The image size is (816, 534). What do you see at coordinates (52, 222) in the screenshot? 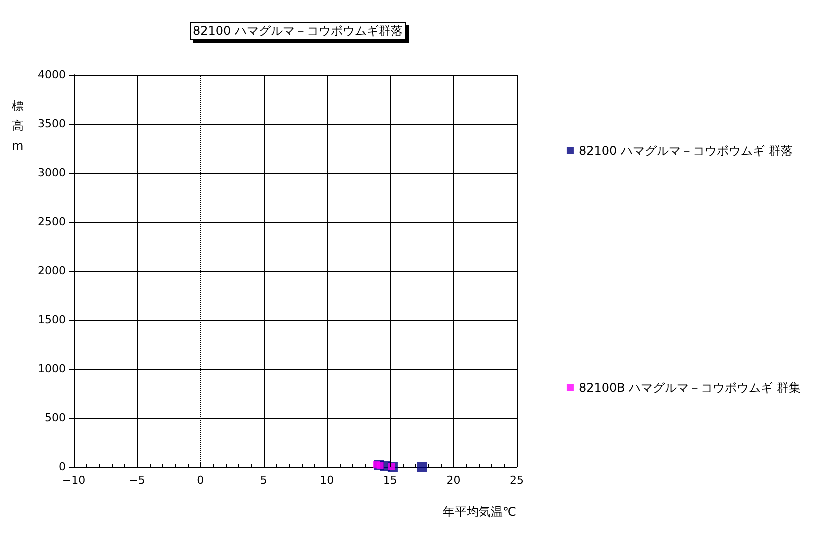
I see `y-tick-label: 2500` at bounding box center [52, 222].